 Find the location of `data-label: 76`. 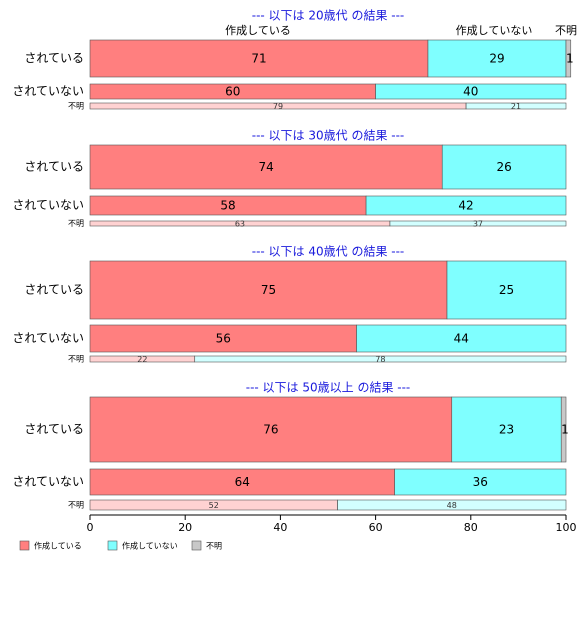

data-label: 76 is located at coordinates (270, 430).